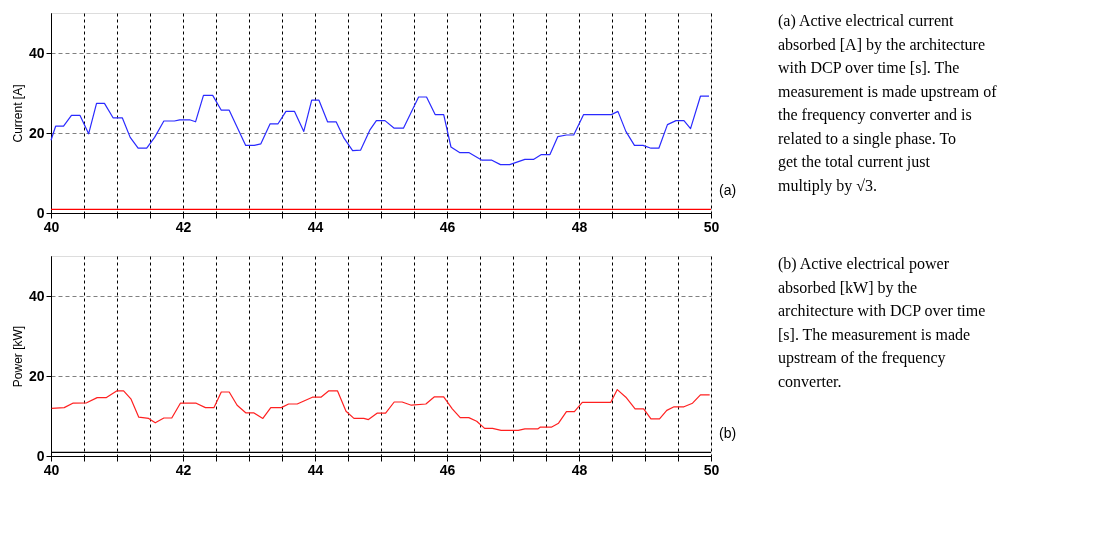  What do you see at coordinates (882, 322) in the screenshot?
I see `text: (b) Active electrical power absorbed [kW] by the architecture with DCP over time [s]. The measurement is made upstream of the frequency converter.` at bounding box center [882, 322].